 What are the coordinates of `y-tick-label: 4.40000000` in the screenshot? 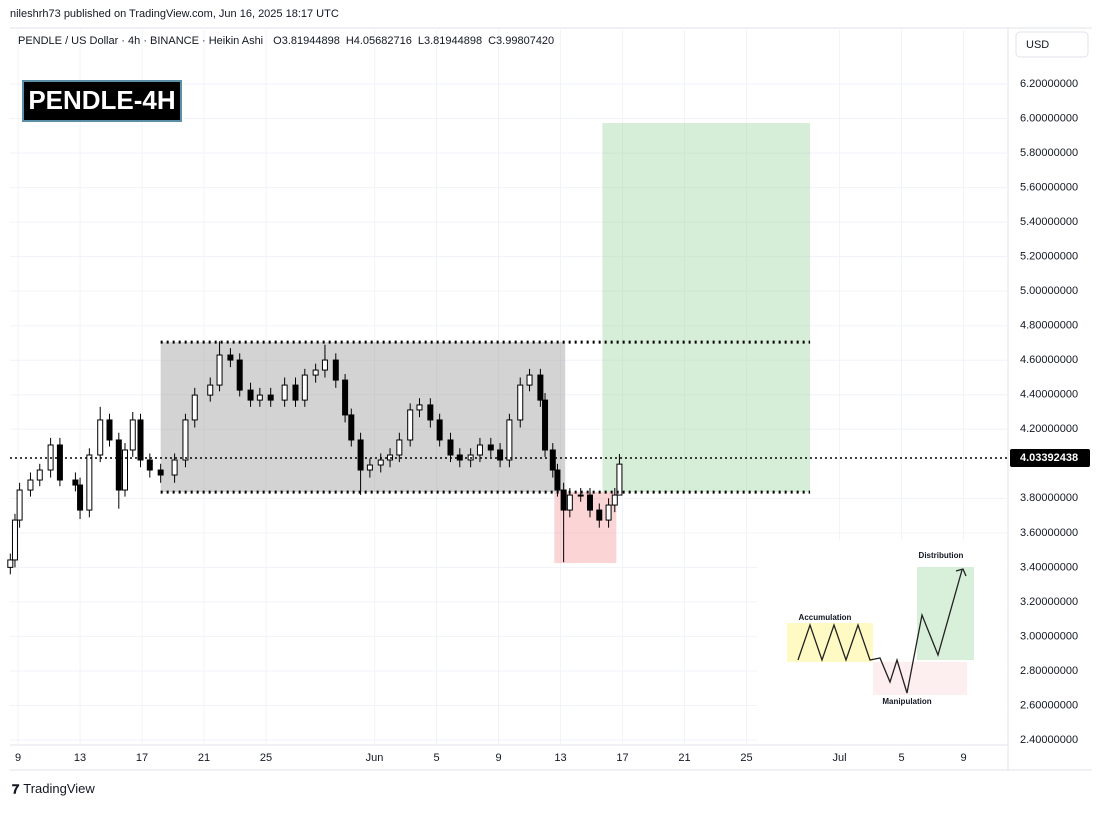 It's located at (1049, 395).